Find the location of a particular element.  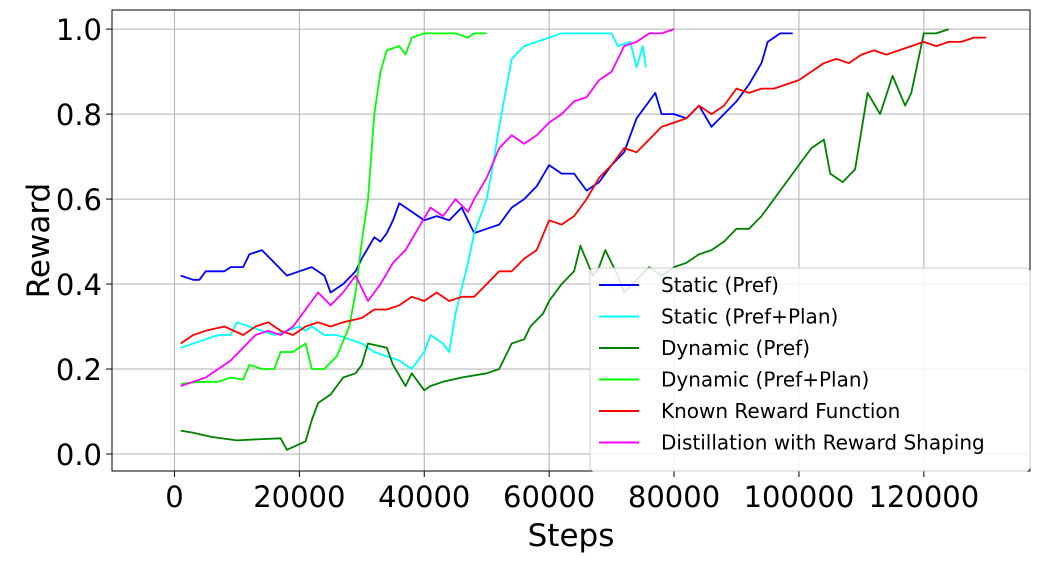

legend-label: Dynamic (Pref+Plan) is located at coordinates (765, 380).